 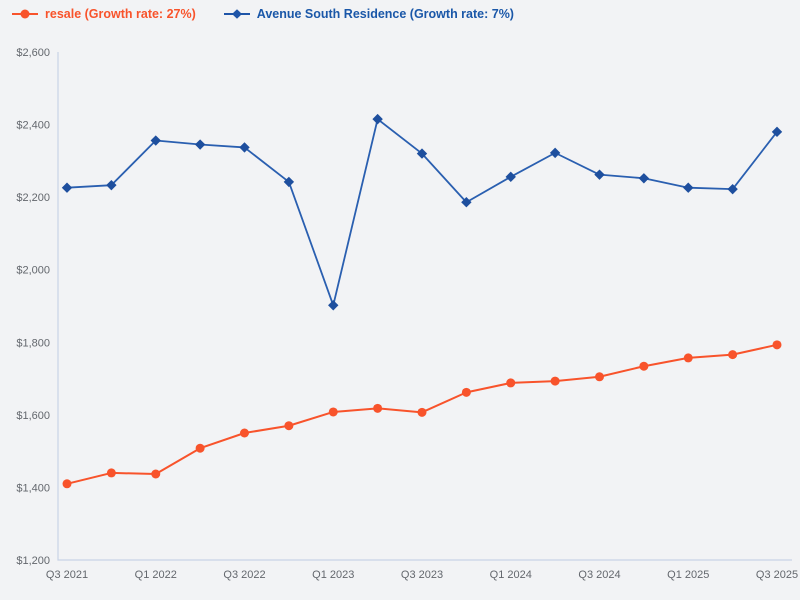 I want to click on y-tick-label: $1,800, so click(x=33, y=343).